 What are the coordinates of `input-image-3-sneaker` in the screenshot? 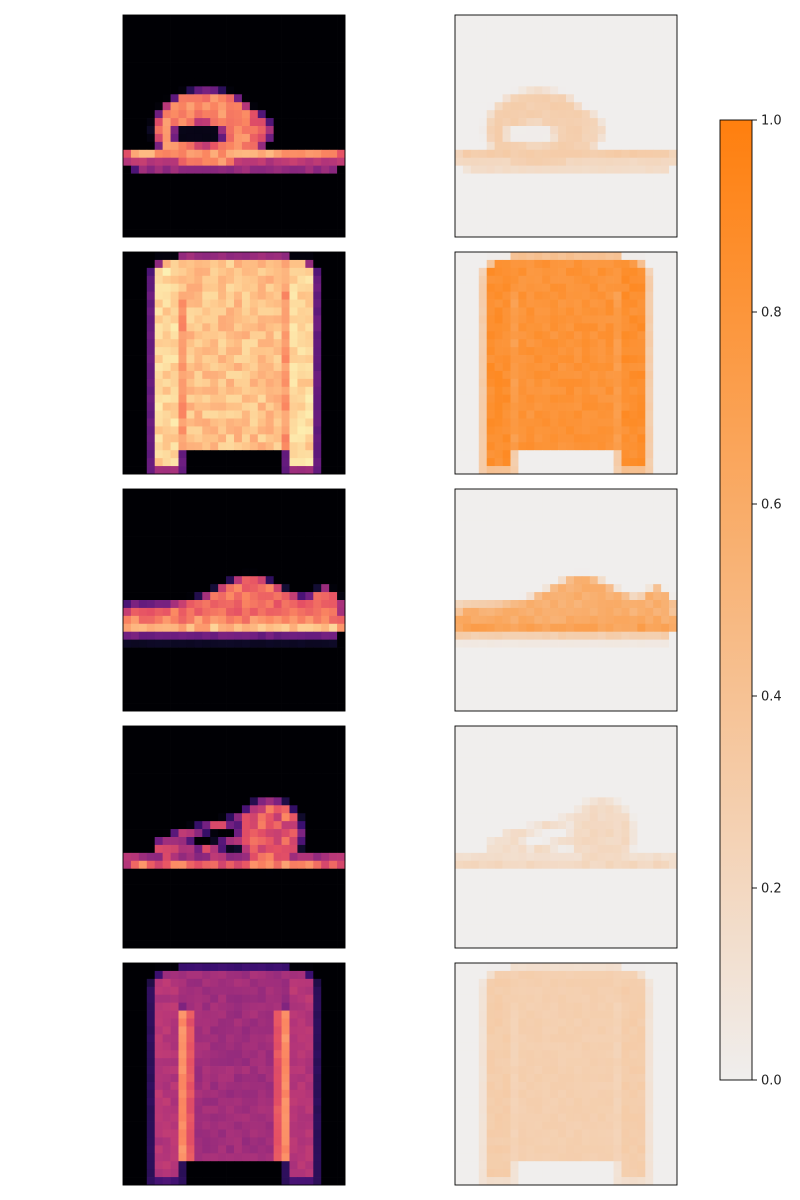 It's located at (234, 600).